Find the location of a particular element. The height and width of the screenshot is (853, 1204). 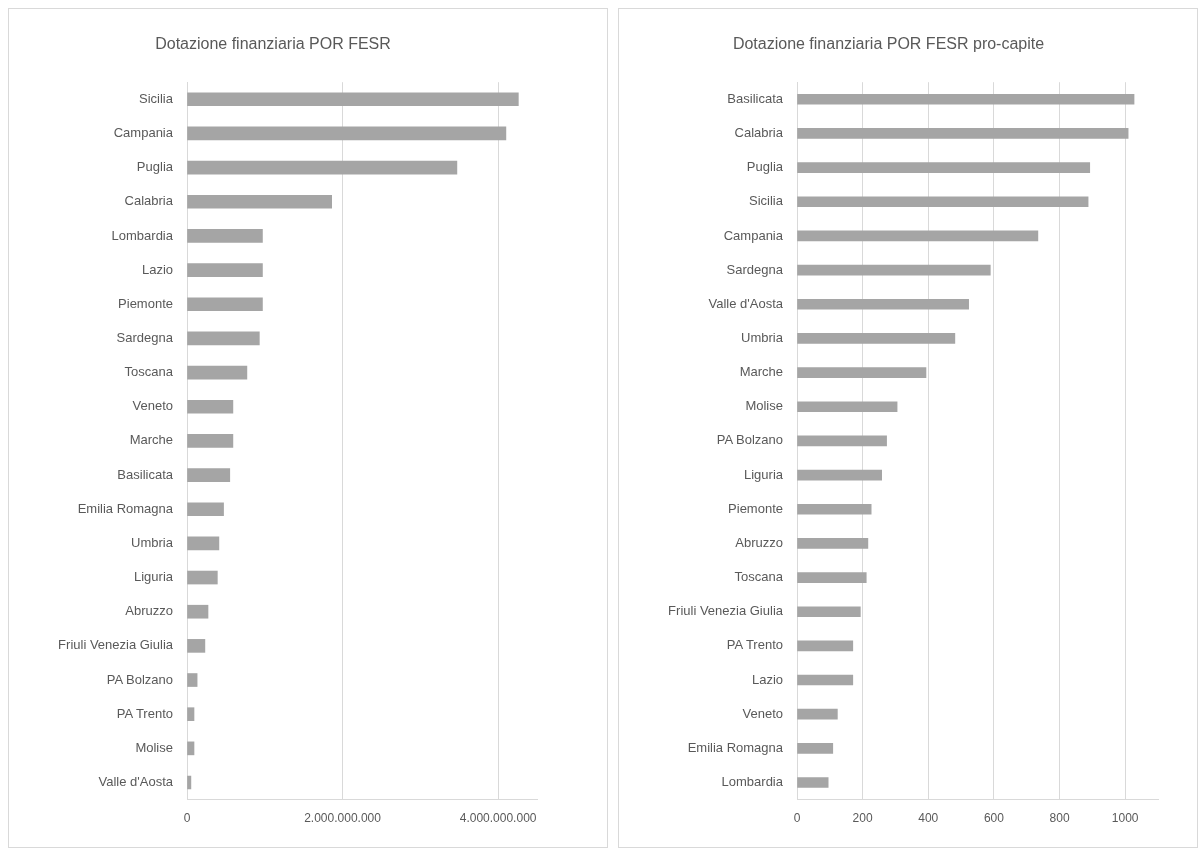

x-tick-label: 800 is located at coordinates (1059, 818).